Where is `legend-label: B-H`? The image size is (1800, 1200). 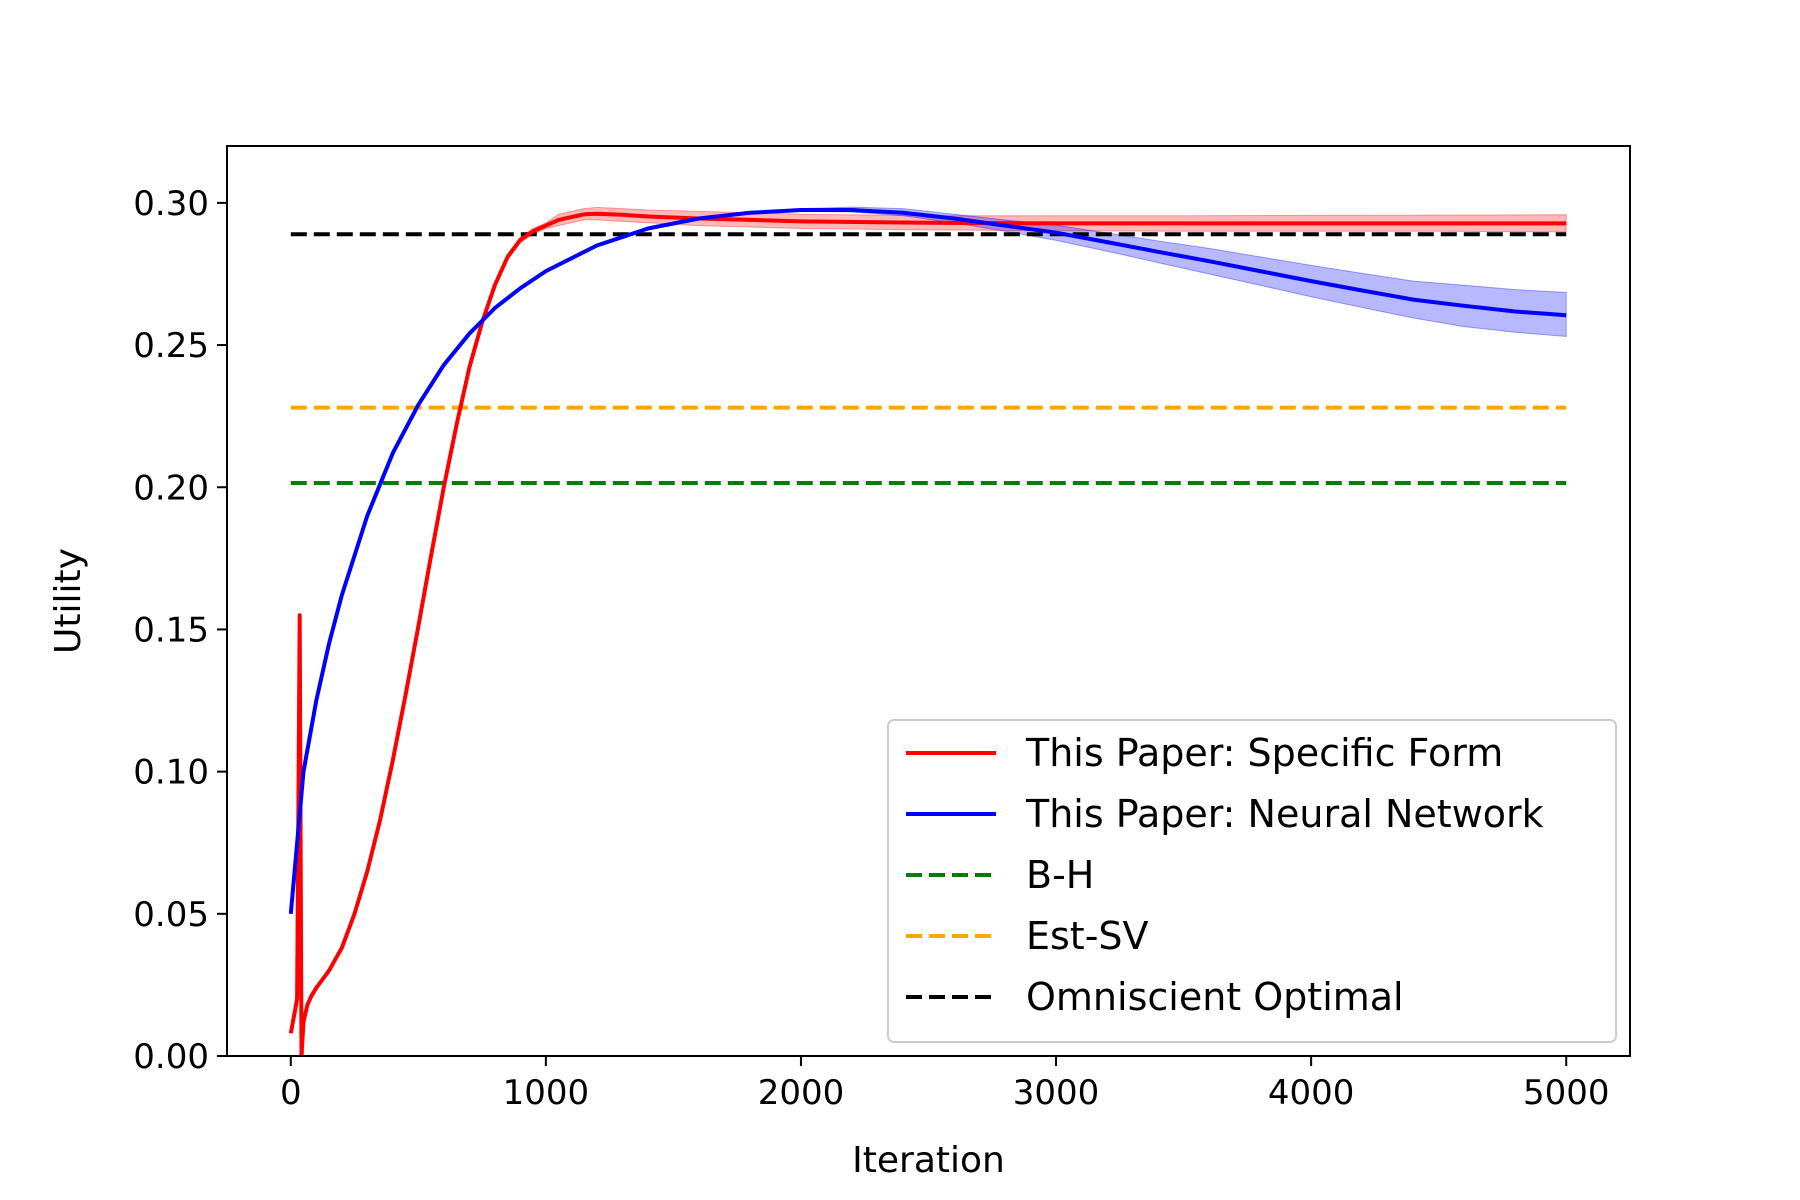
legend-label: B-H is located at coordinates (1060, 875).